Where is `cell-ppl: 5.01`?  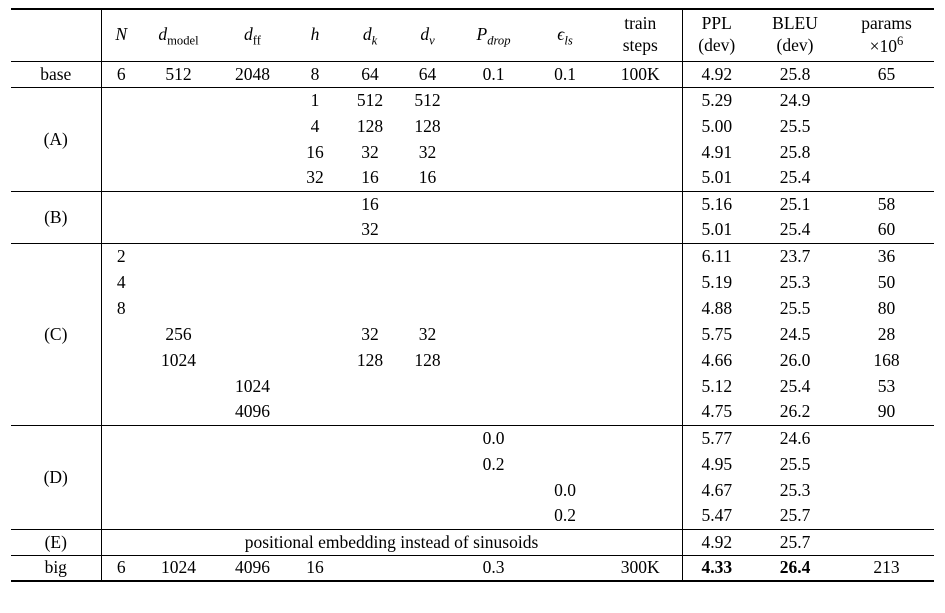 cell-ppl: 5.01 is located at coordinates (716, 178).